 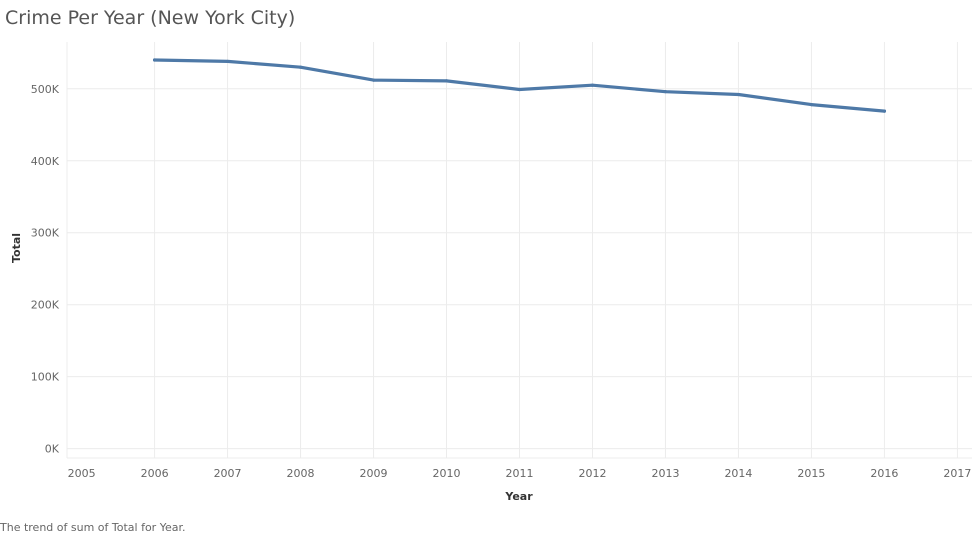 I want to click on y-tick-label: 100K, so click(x=45, y=377).